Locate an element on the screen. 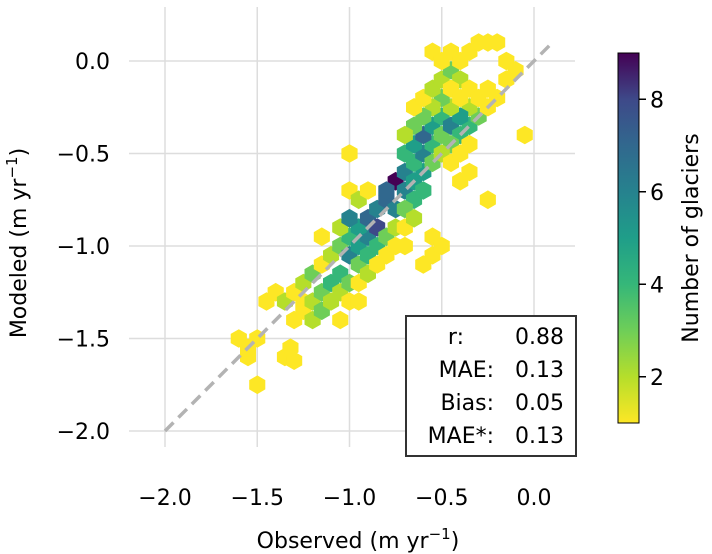  y-axis-ticks: 0.0 −0.5 −1.0 −1.5 −2.0 is located at coordinates (83, 247).